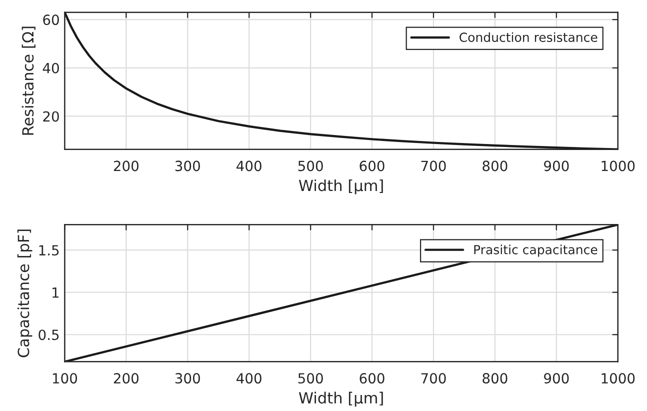  Describe the element at coordinates (529, 37) in the screenshot. I see `legend-label: Conduction resistance` at that location.